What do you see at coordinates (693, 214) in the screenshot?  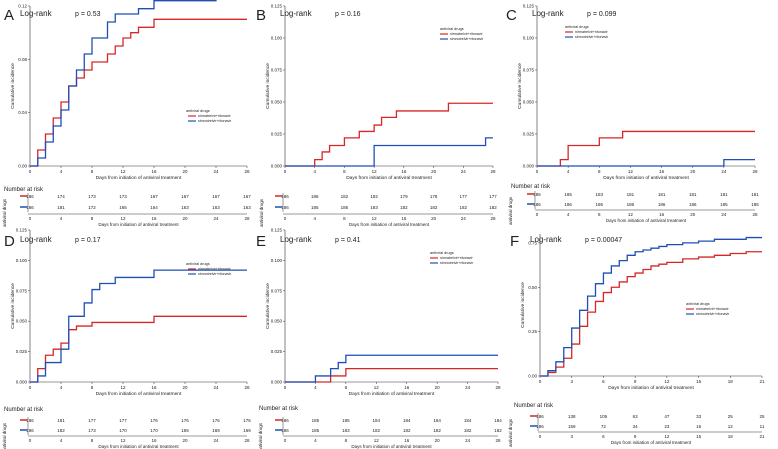 I see `panel-c-risk-xtick-label: 20` at bounding box center [693, 214].